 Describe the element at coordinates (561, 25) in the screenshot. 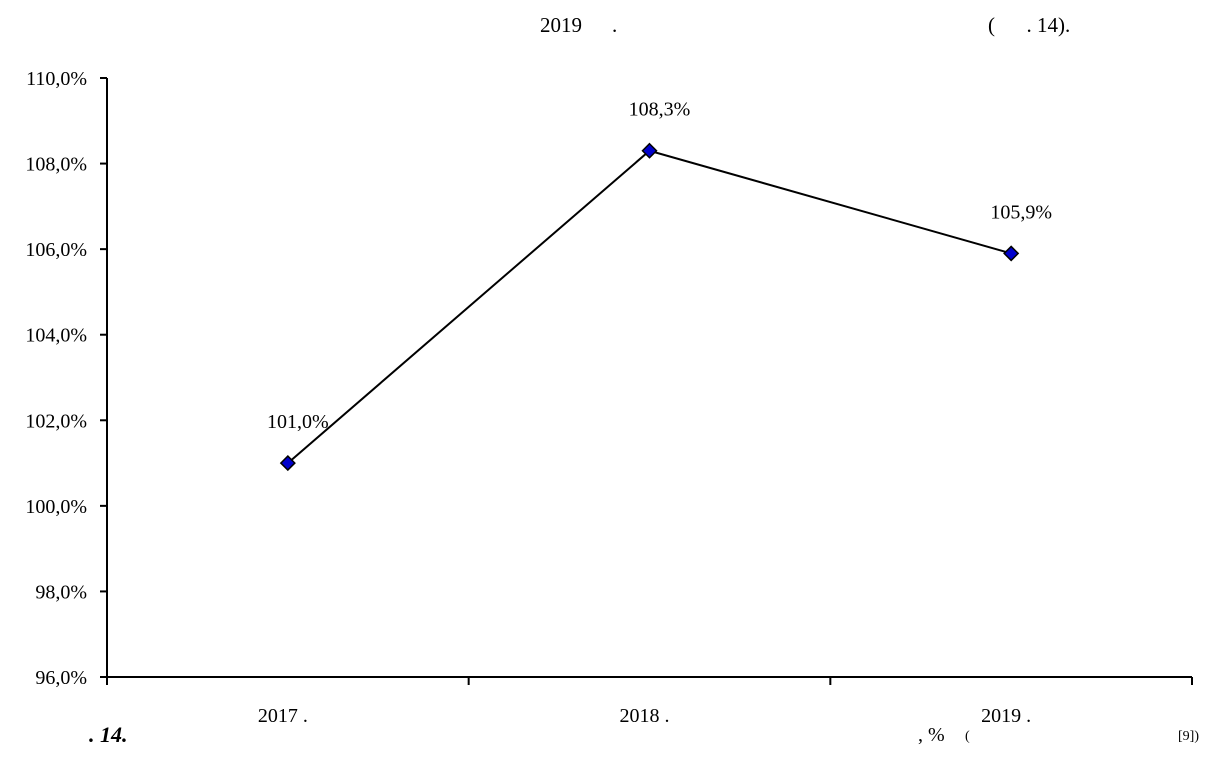

I see `intro-text-year: 2019` at that location.